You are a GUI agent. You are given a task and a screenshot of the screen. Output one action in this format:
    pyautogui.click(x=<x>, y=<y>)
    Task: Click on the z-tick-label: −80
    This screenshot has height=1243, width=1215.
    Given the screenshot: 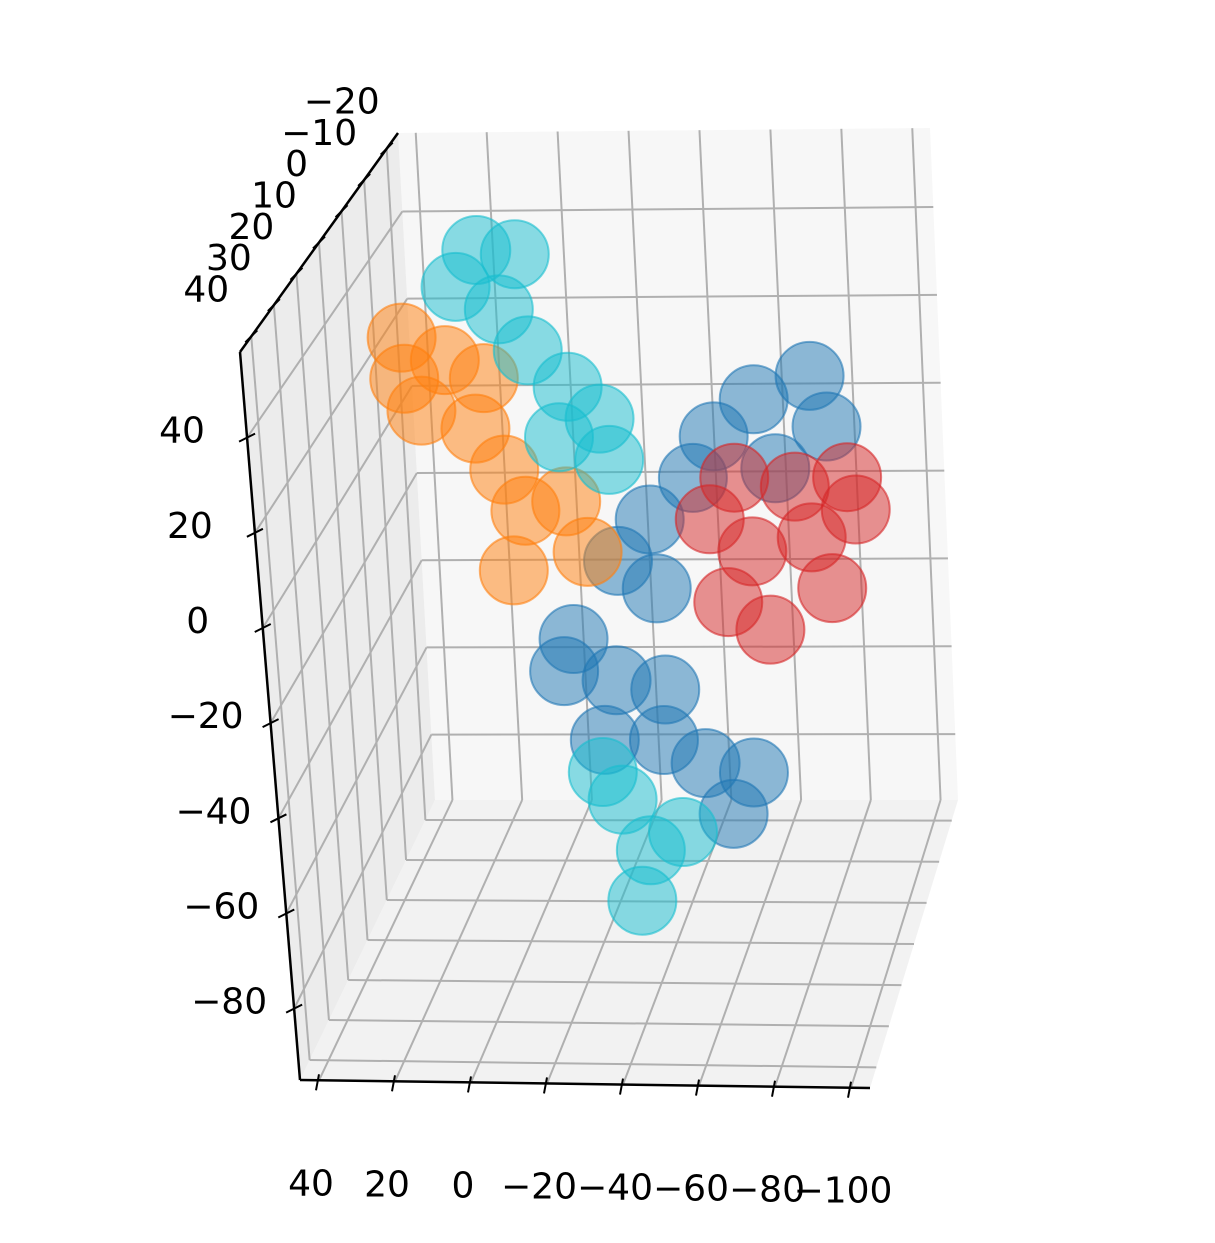 What is the action you would take?
    pyautogui.click(x=229, y=1002)
    